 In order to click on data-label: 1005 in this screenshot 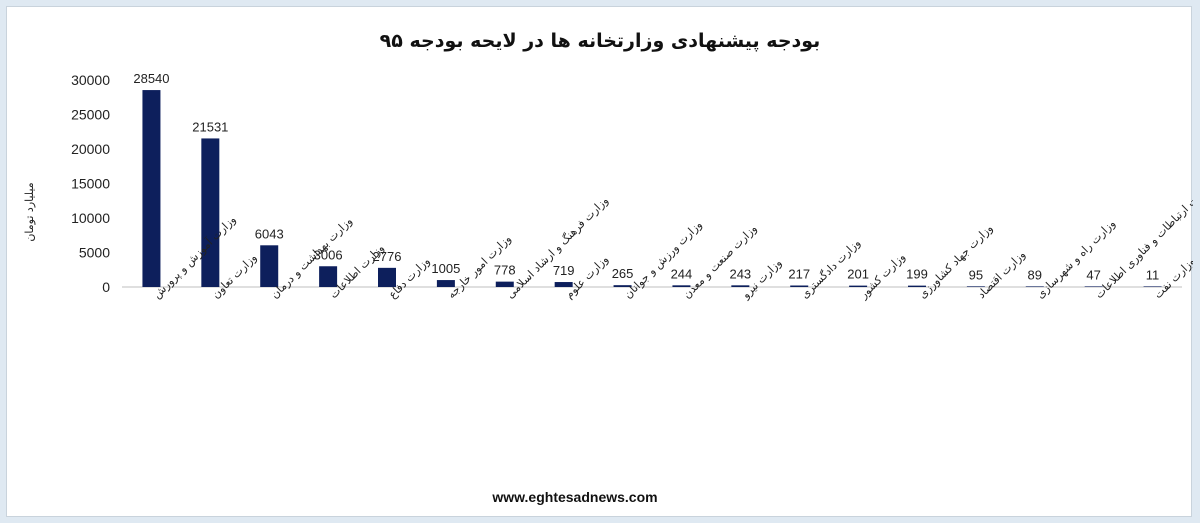, I will do `click(445, 268)`.